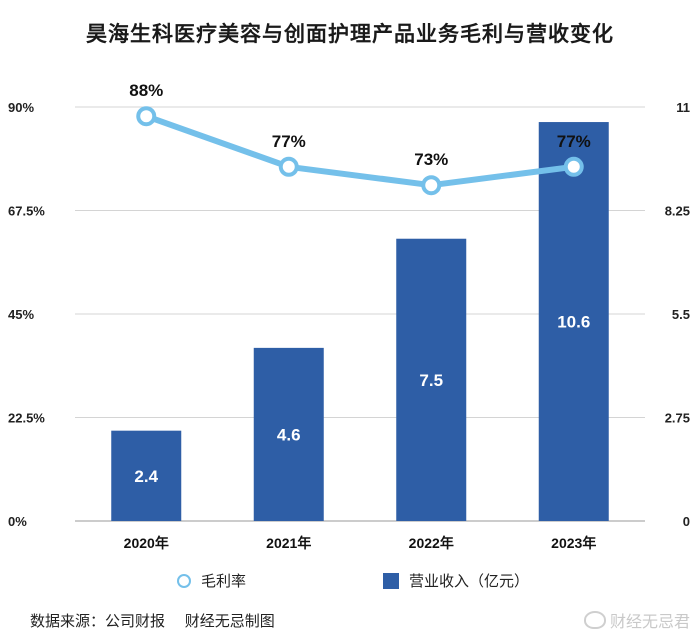 This screenshot has width=700, height=640. Describe the element at coordinates (146, 543) in the screenshot. I see `x-tick-label: 2020年` at that location.